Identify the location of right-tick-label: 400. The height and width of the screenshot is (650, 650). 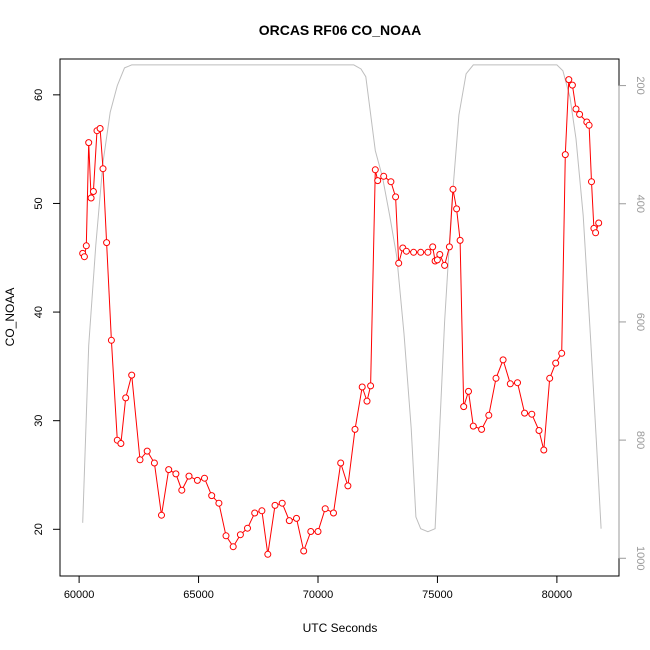
(640, 204).